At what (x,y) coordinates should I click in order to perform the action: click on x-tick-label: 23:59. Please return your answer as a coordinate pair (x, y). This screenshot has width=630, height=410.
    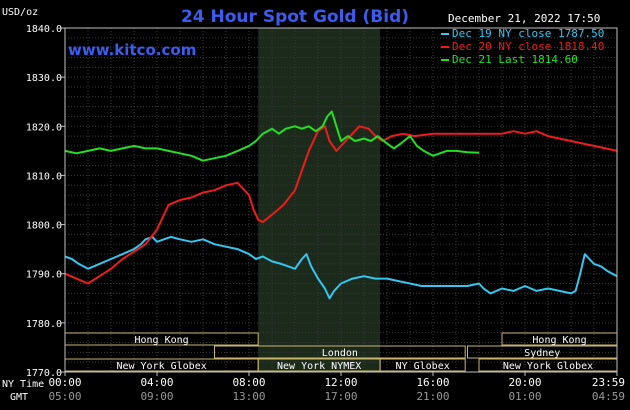
    Looking at the image, I should click on (608, 382).